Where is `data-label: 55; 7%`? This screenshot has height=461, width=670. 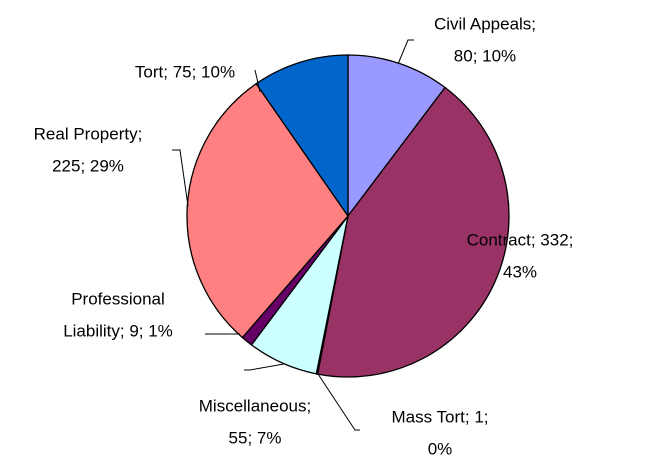
data-label: 55; 7% is located at coordinates (255, 437).